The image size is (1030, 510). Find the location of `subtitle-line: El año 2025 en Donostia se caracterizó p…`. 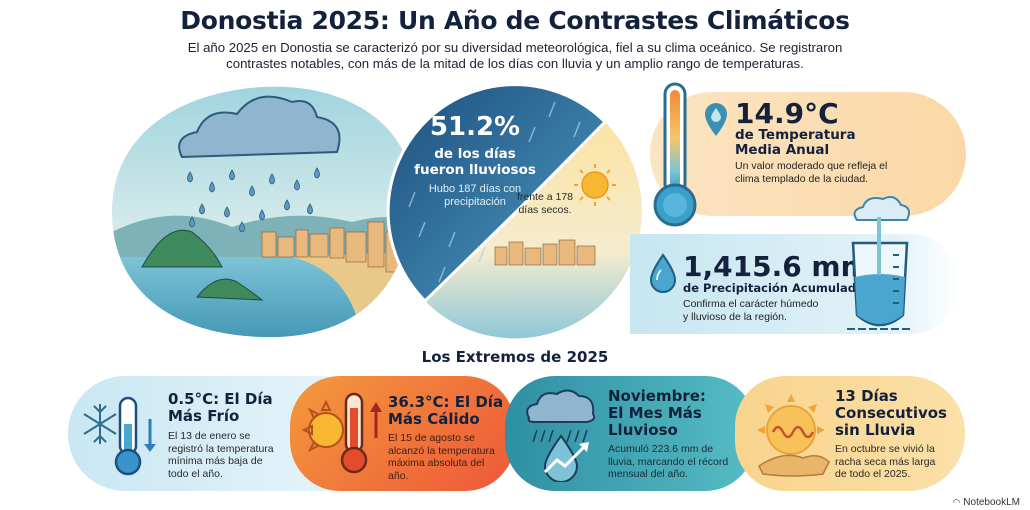

subtitle-line: El año 2025 en Donostia se caracterizó p… is located at coordinates (515, 47).